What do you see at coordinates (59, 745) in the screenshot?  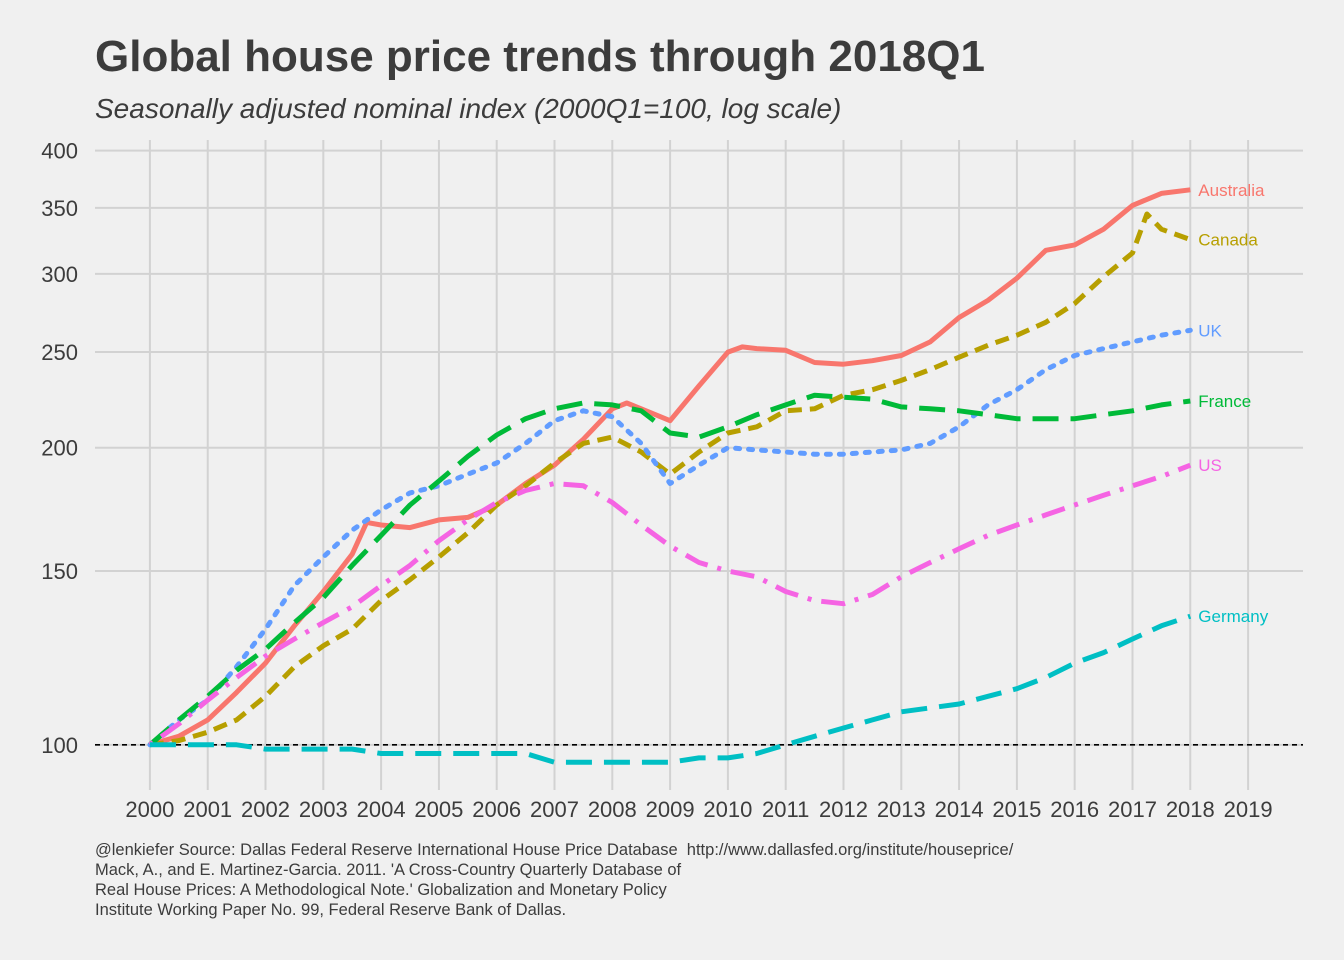 I see `y-tick-label: 100` at bounding box center [59, 745].